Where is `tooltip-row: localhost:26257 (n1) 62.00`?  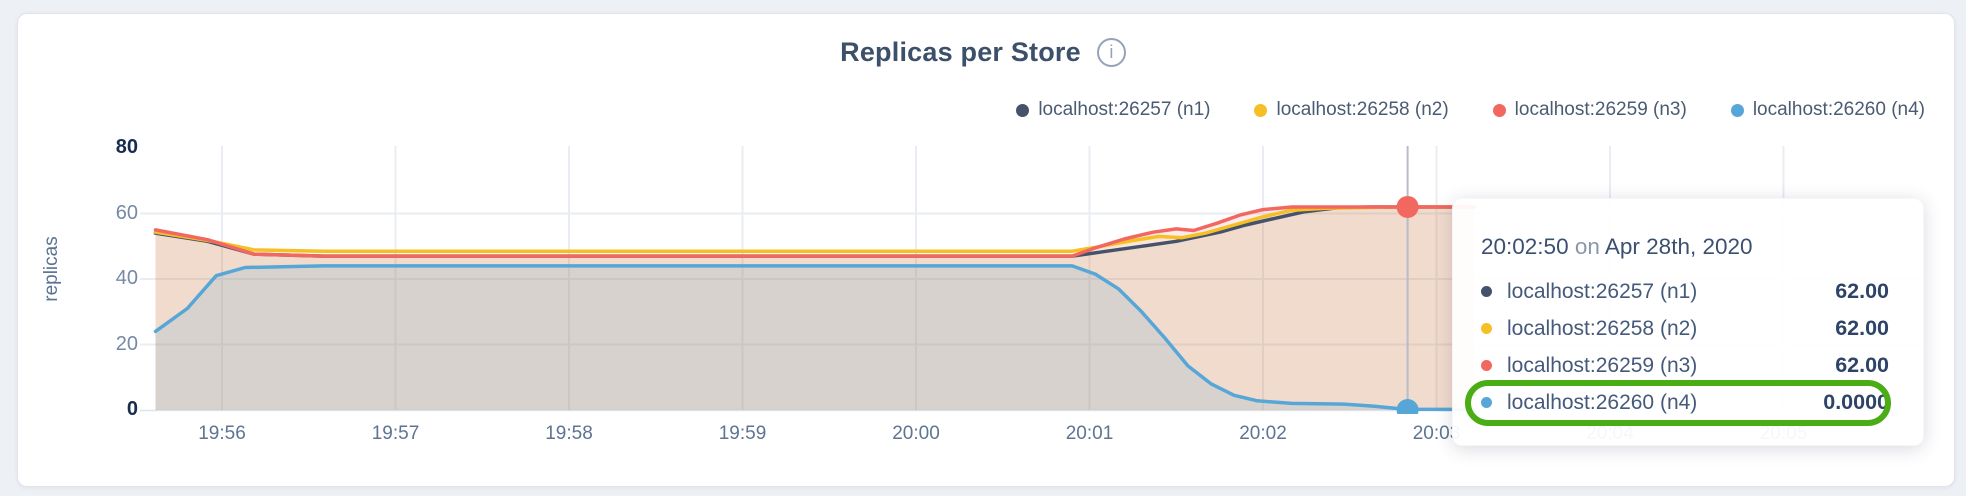
tooltip-row: localhost:26257 (n1) 62.00 is located at coordinates (1685, 291).